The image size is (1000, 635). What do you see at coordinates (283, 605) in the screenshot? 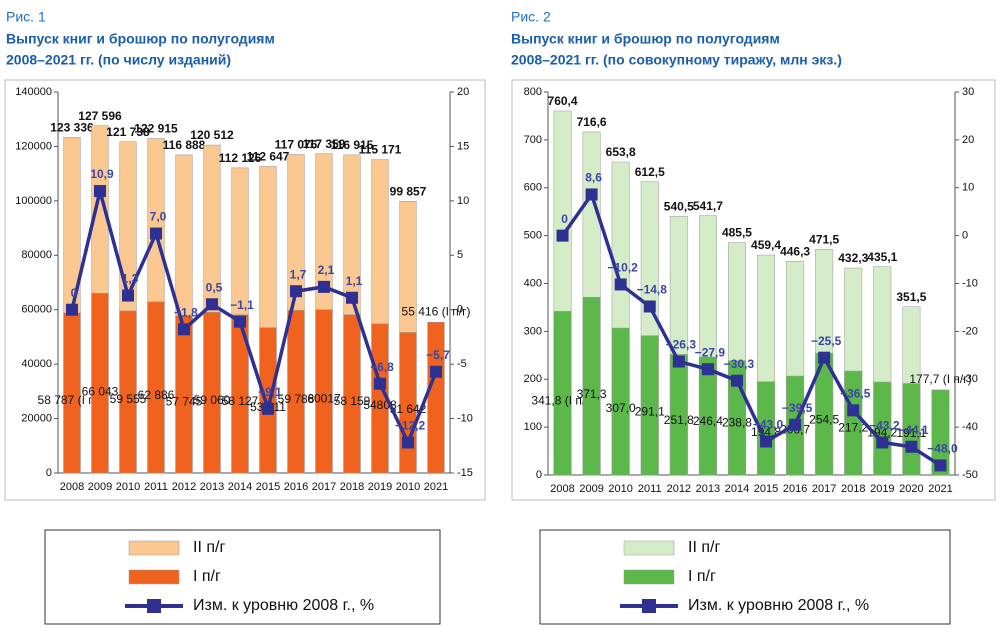
I see `legend-label: Изм. к уровню 2008 г., %` at bounding box center [283, 605].